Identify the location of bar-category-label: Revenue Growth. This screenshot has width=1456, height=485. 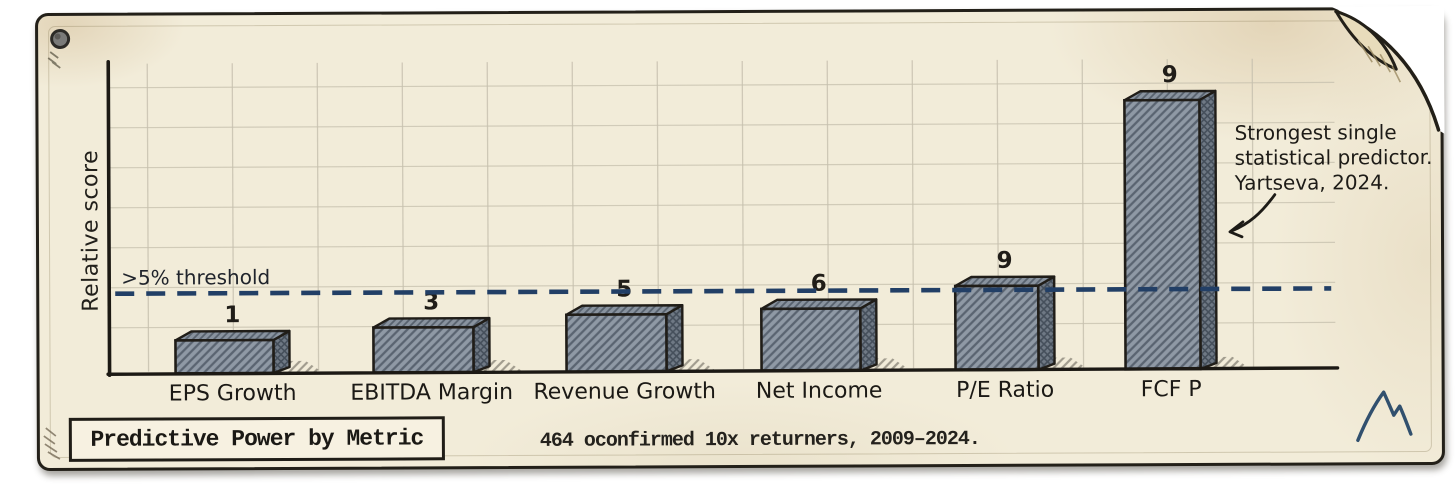
(624, 392).